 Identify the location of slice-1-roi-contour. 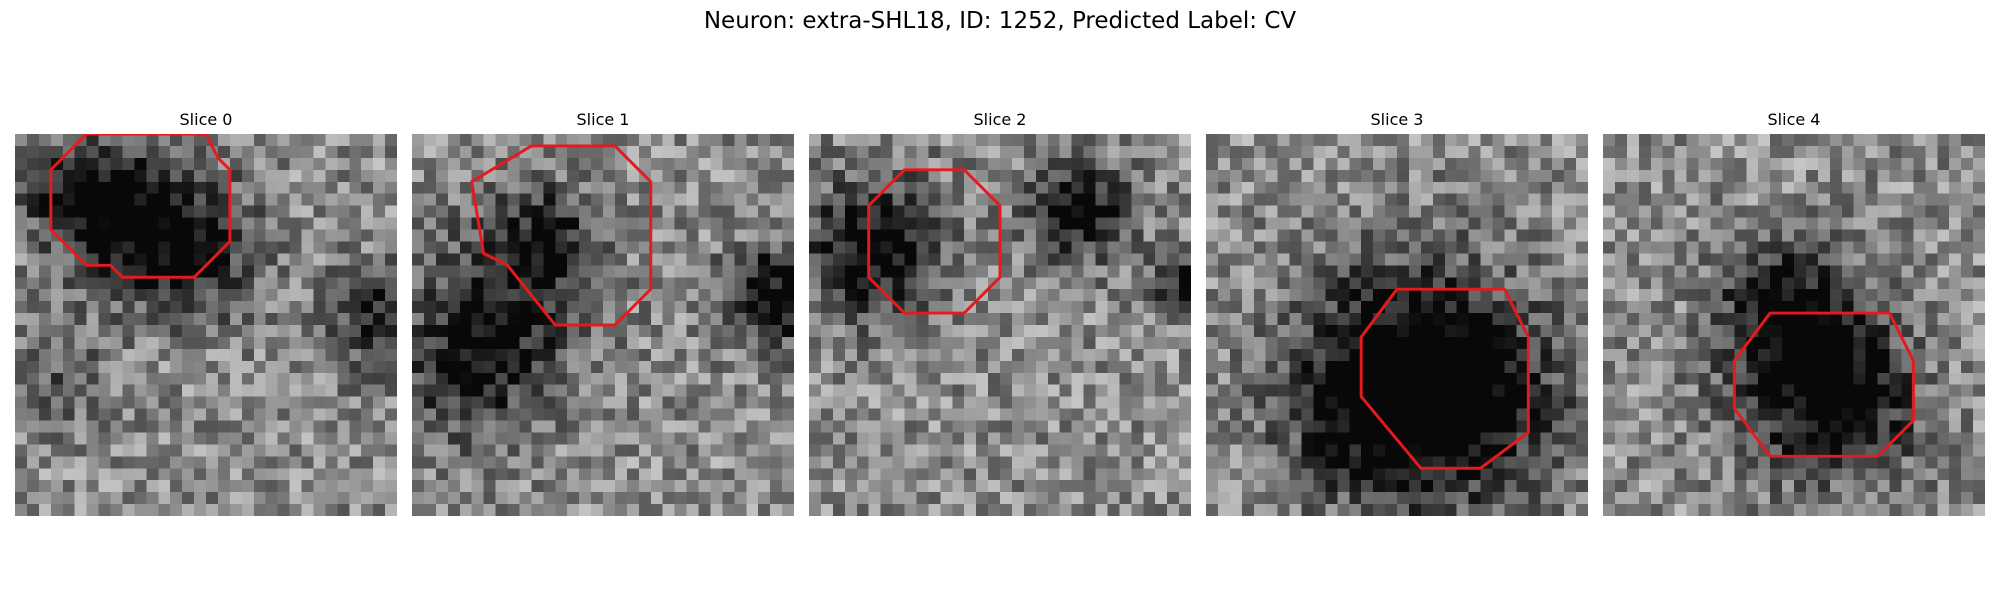
(561, 235).